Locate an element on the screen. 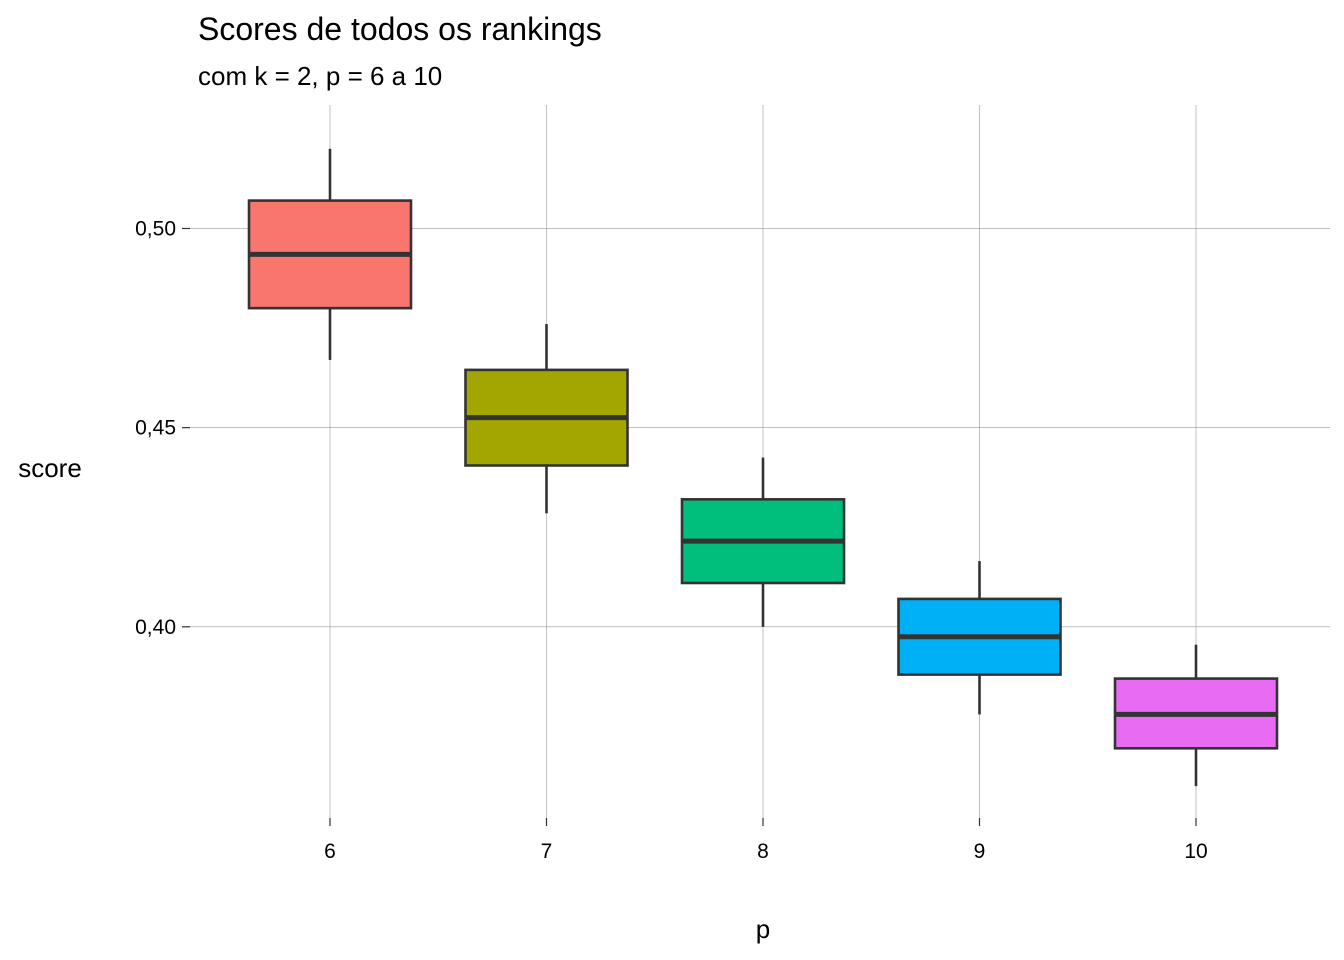 The image size is (1344, 960). y-tick-label: 0,50 is located at coordinates (155, 228).